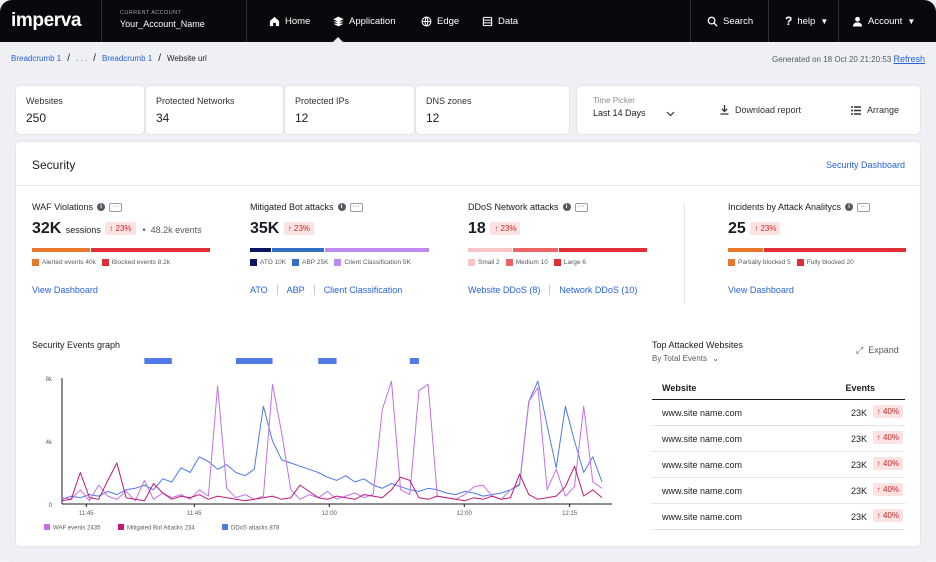  I want to click on stat-card-dns-zones: DNS zones 12, so click(492, 110).